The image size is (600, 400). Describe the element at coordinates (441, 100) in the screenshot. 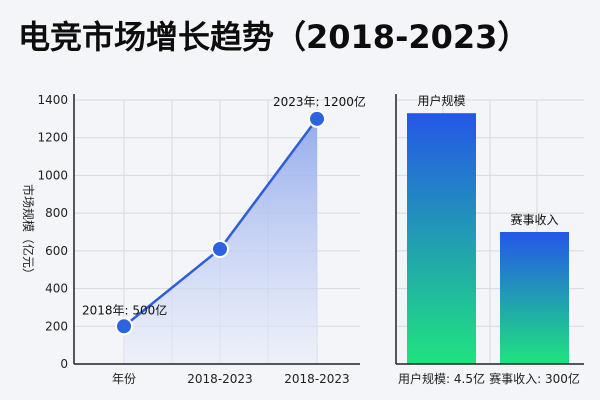

I see `bar-label: 用户规模` at that location.